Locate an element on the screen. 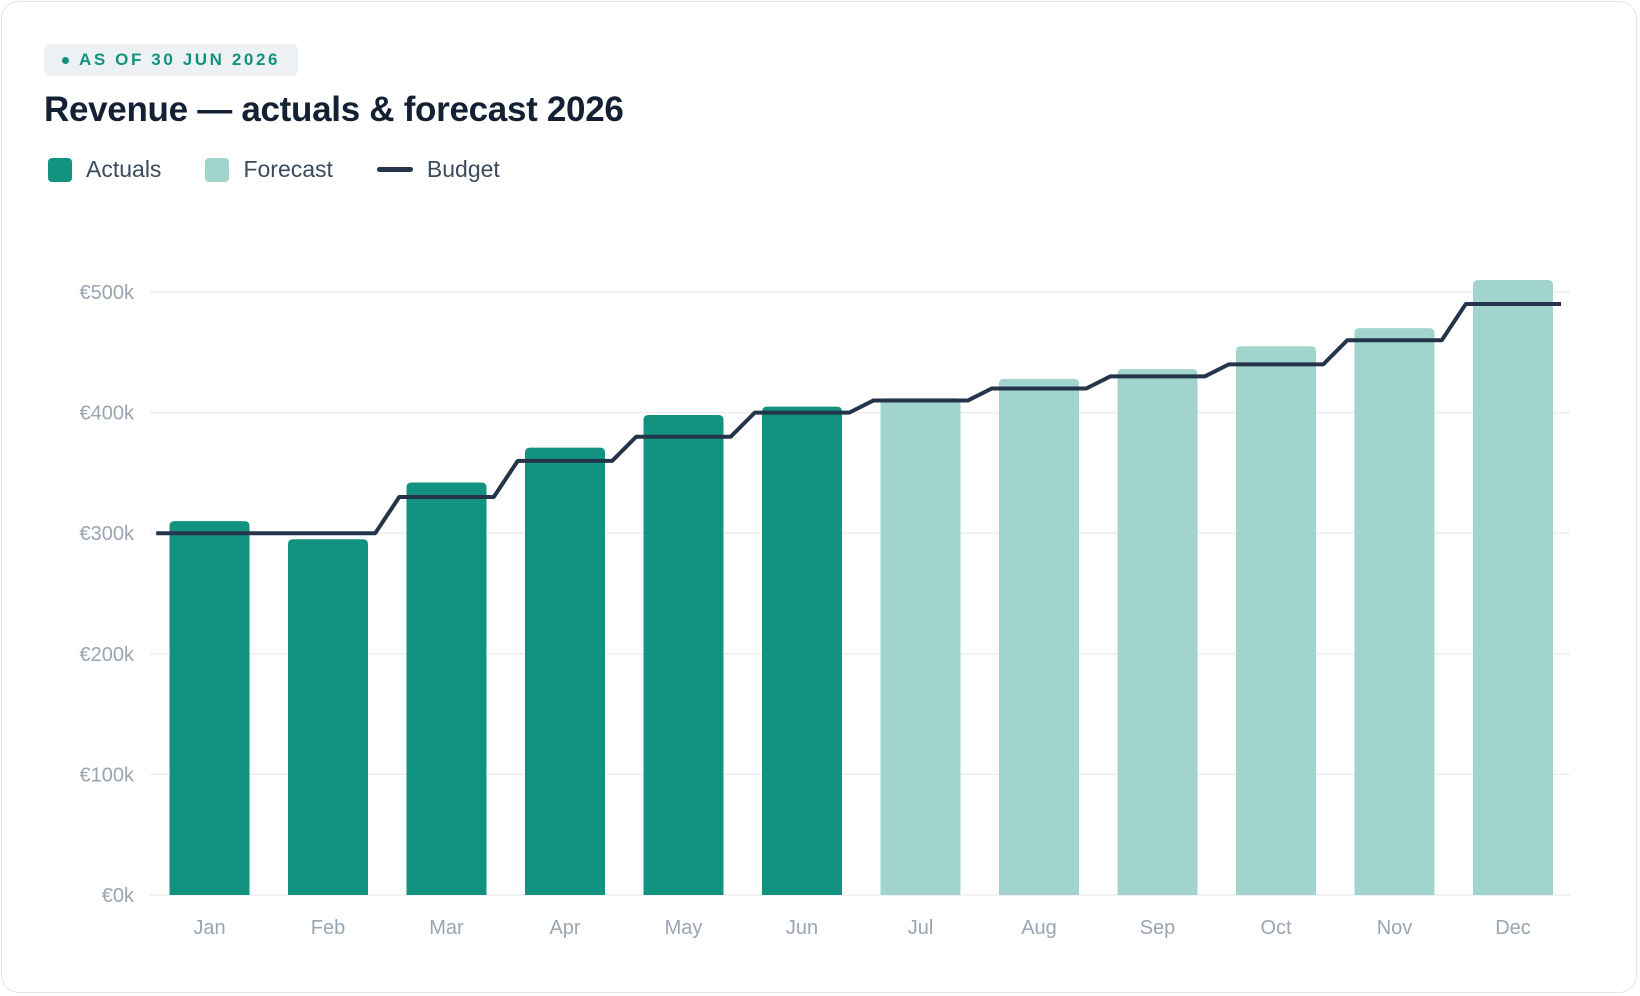  forecast-bar-dec is located at coordinates (1513, 587).